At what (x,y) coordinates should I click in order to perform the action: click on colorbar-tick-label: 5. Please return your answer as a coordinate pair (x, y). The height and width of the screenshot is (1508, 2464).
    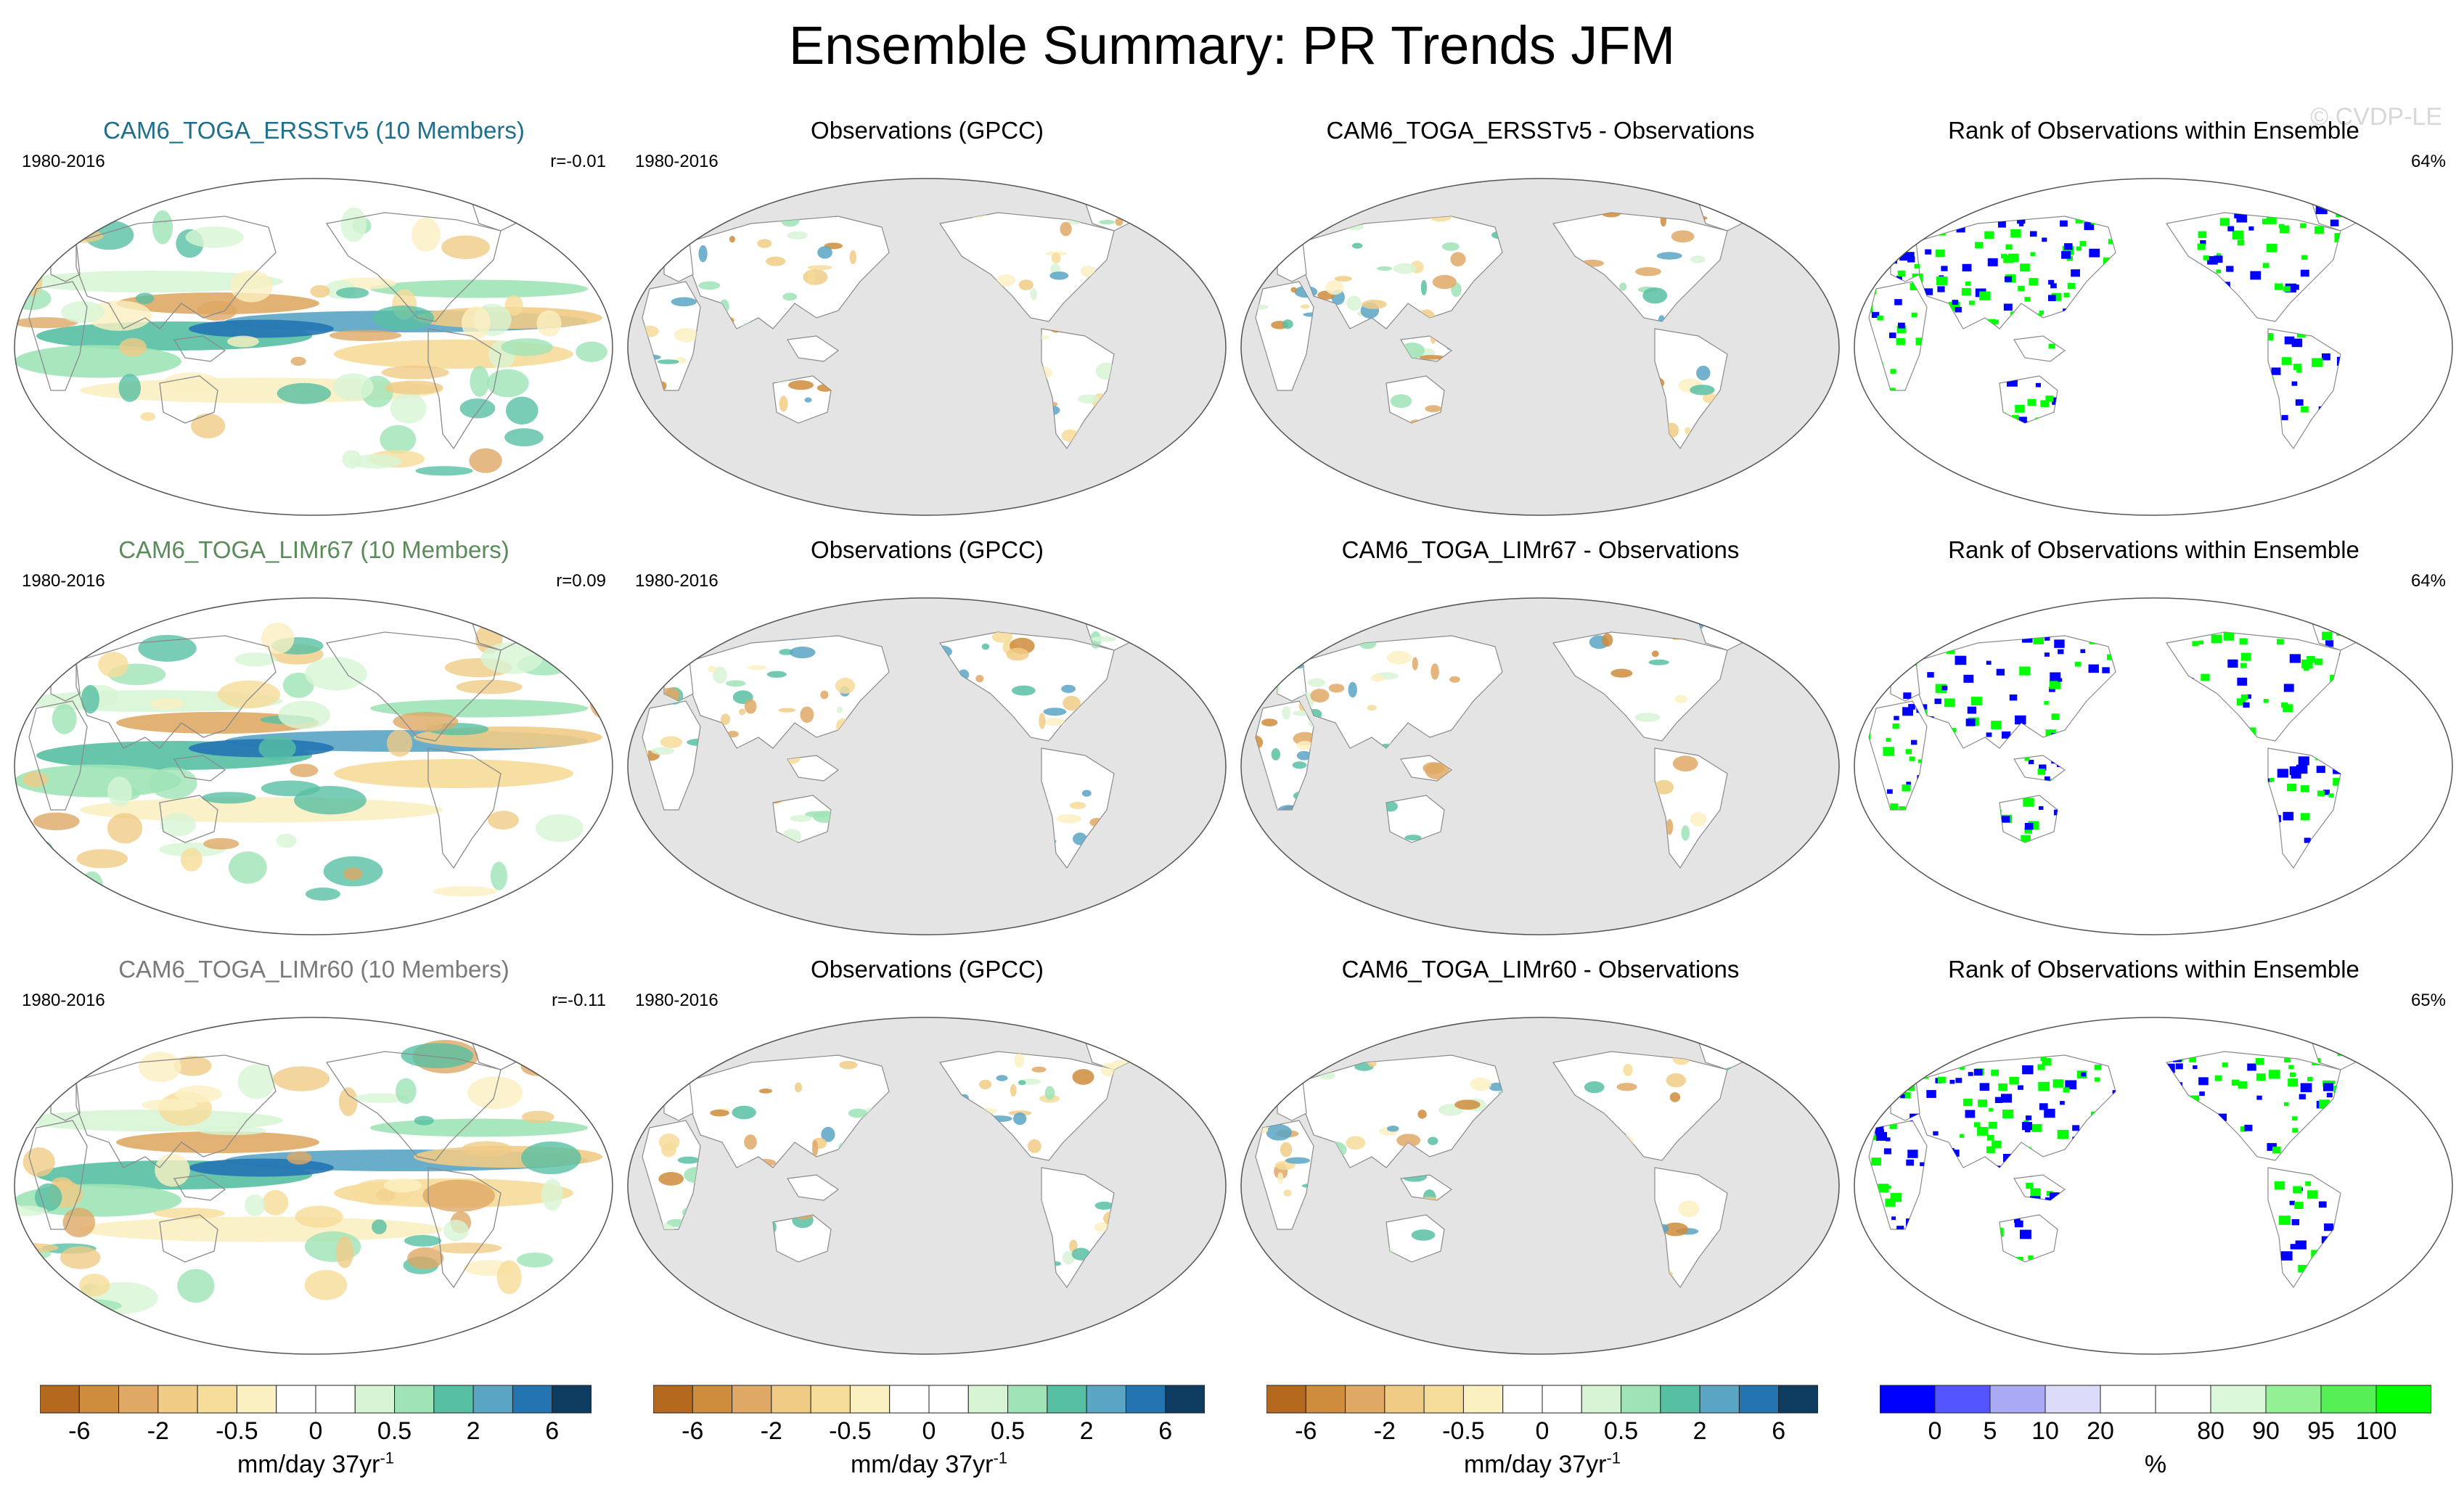
    Looking at the image, I should click on (1990, 1431).